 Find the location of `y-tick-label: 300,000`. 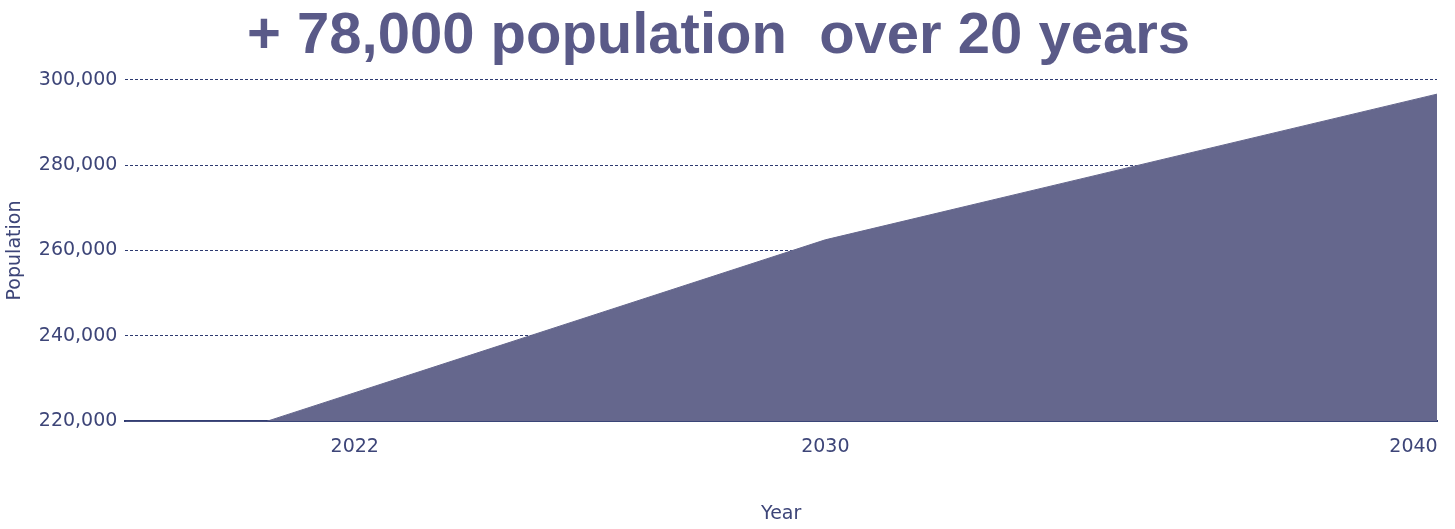

y-tick-label: 300,000 is located at coordinates (78, 77).